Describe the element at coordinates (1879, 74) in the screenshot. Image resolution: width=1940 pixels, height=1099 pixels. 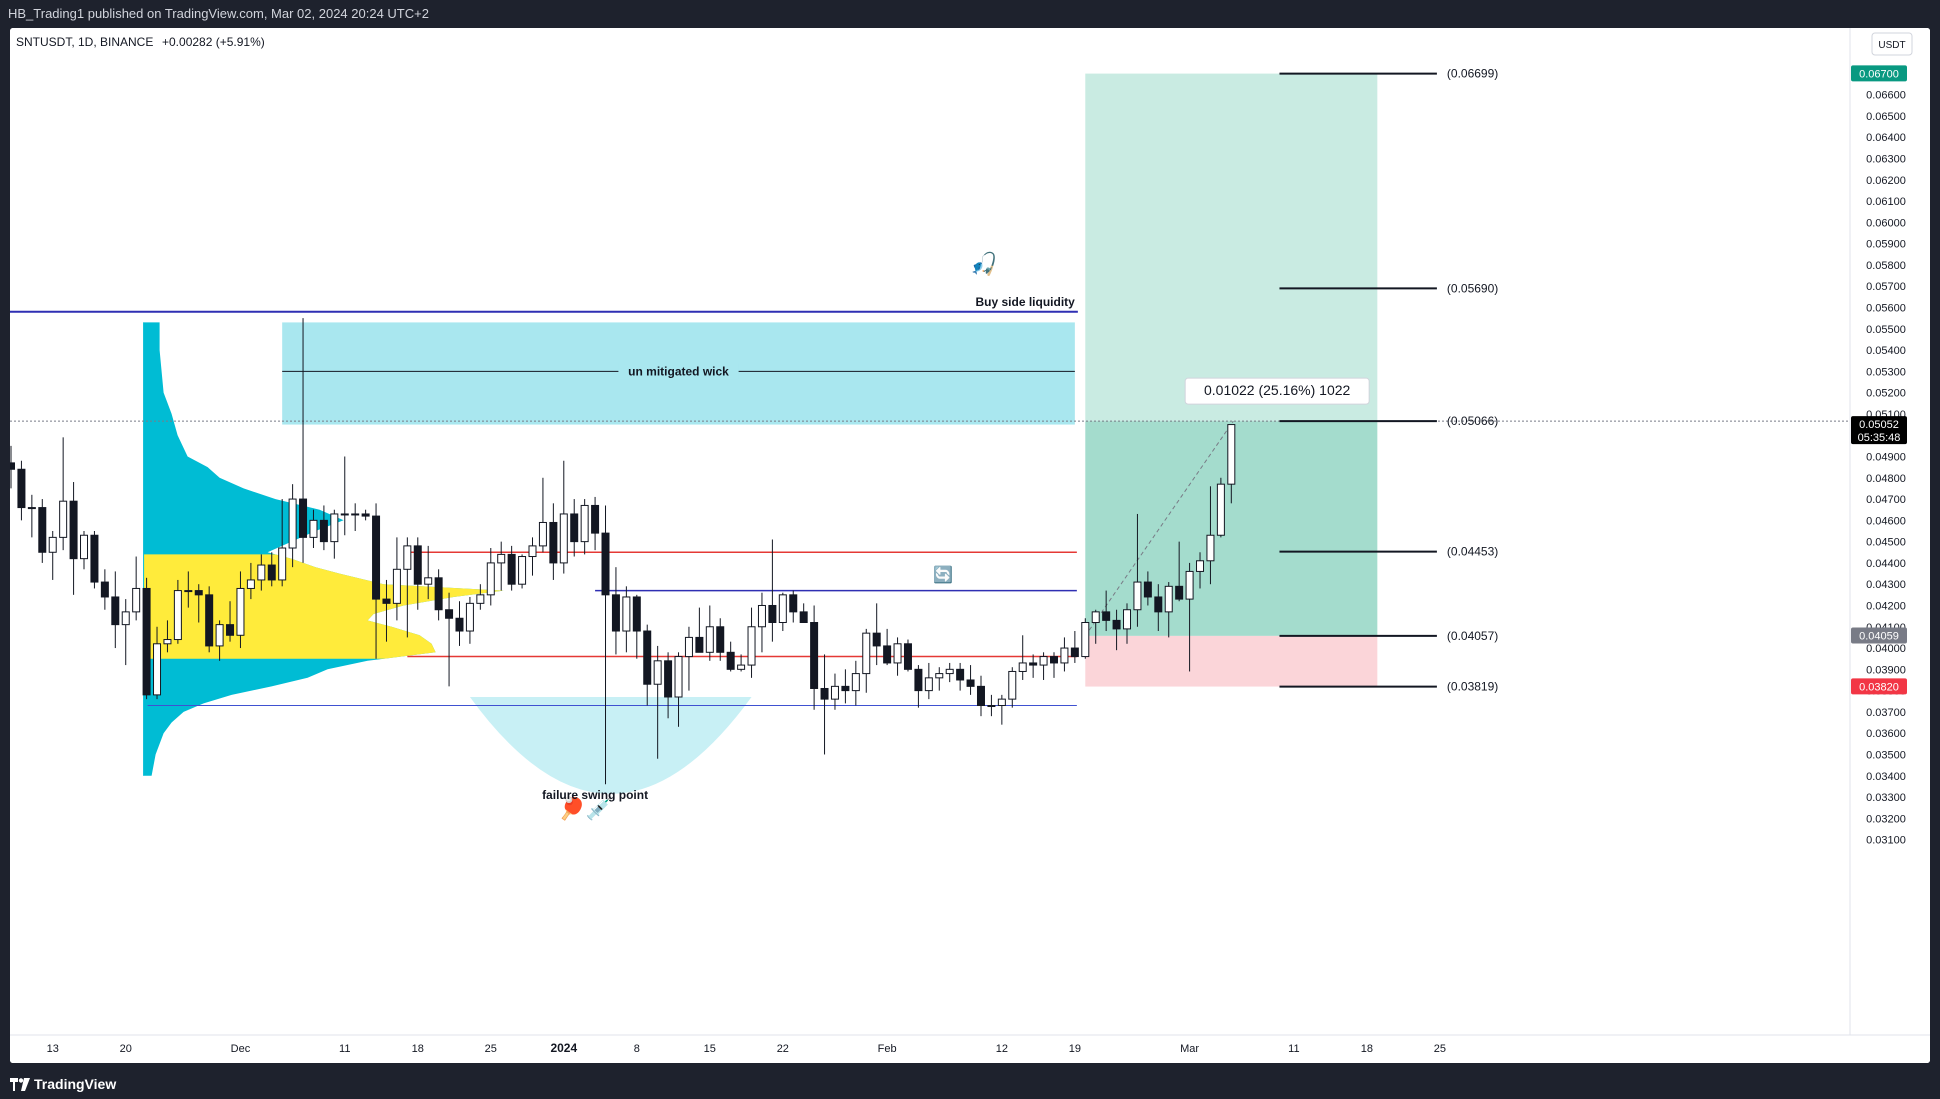
I see `price-tag-label: 0.06700` at that location.